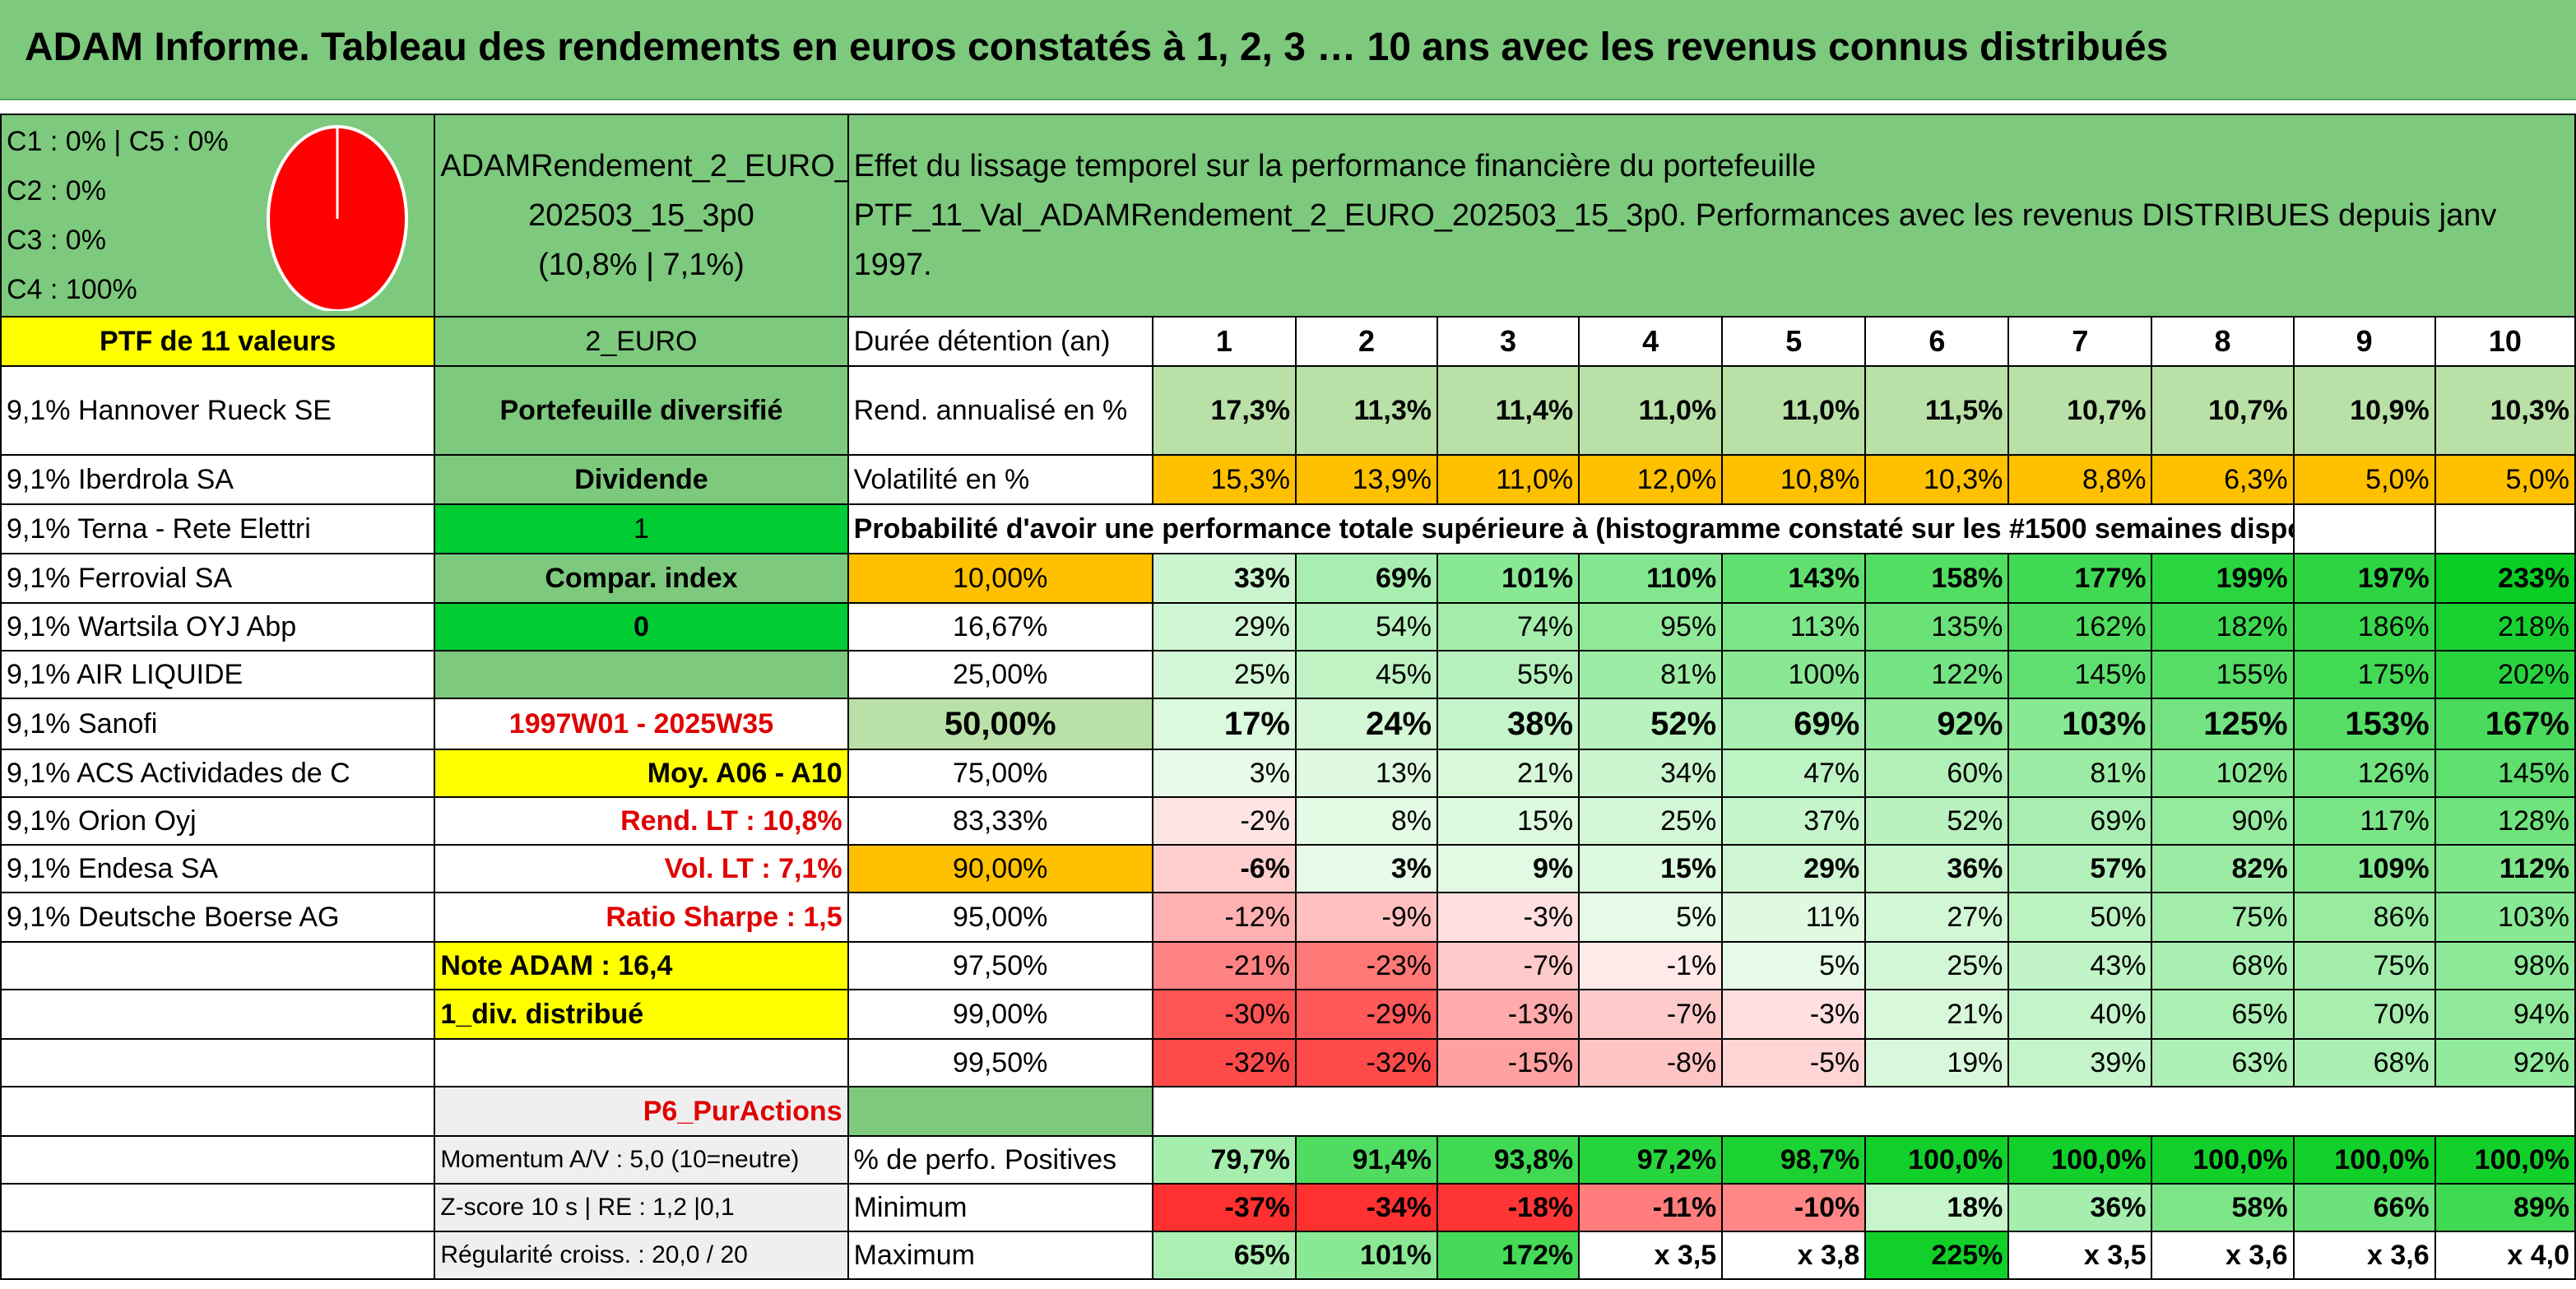 The width and height of the screenshot is (2576, 1289). What do you see at coordinates (1224, 341) in the screenshot?
I see `year-header: 1` at bounding box center [1224, 341].